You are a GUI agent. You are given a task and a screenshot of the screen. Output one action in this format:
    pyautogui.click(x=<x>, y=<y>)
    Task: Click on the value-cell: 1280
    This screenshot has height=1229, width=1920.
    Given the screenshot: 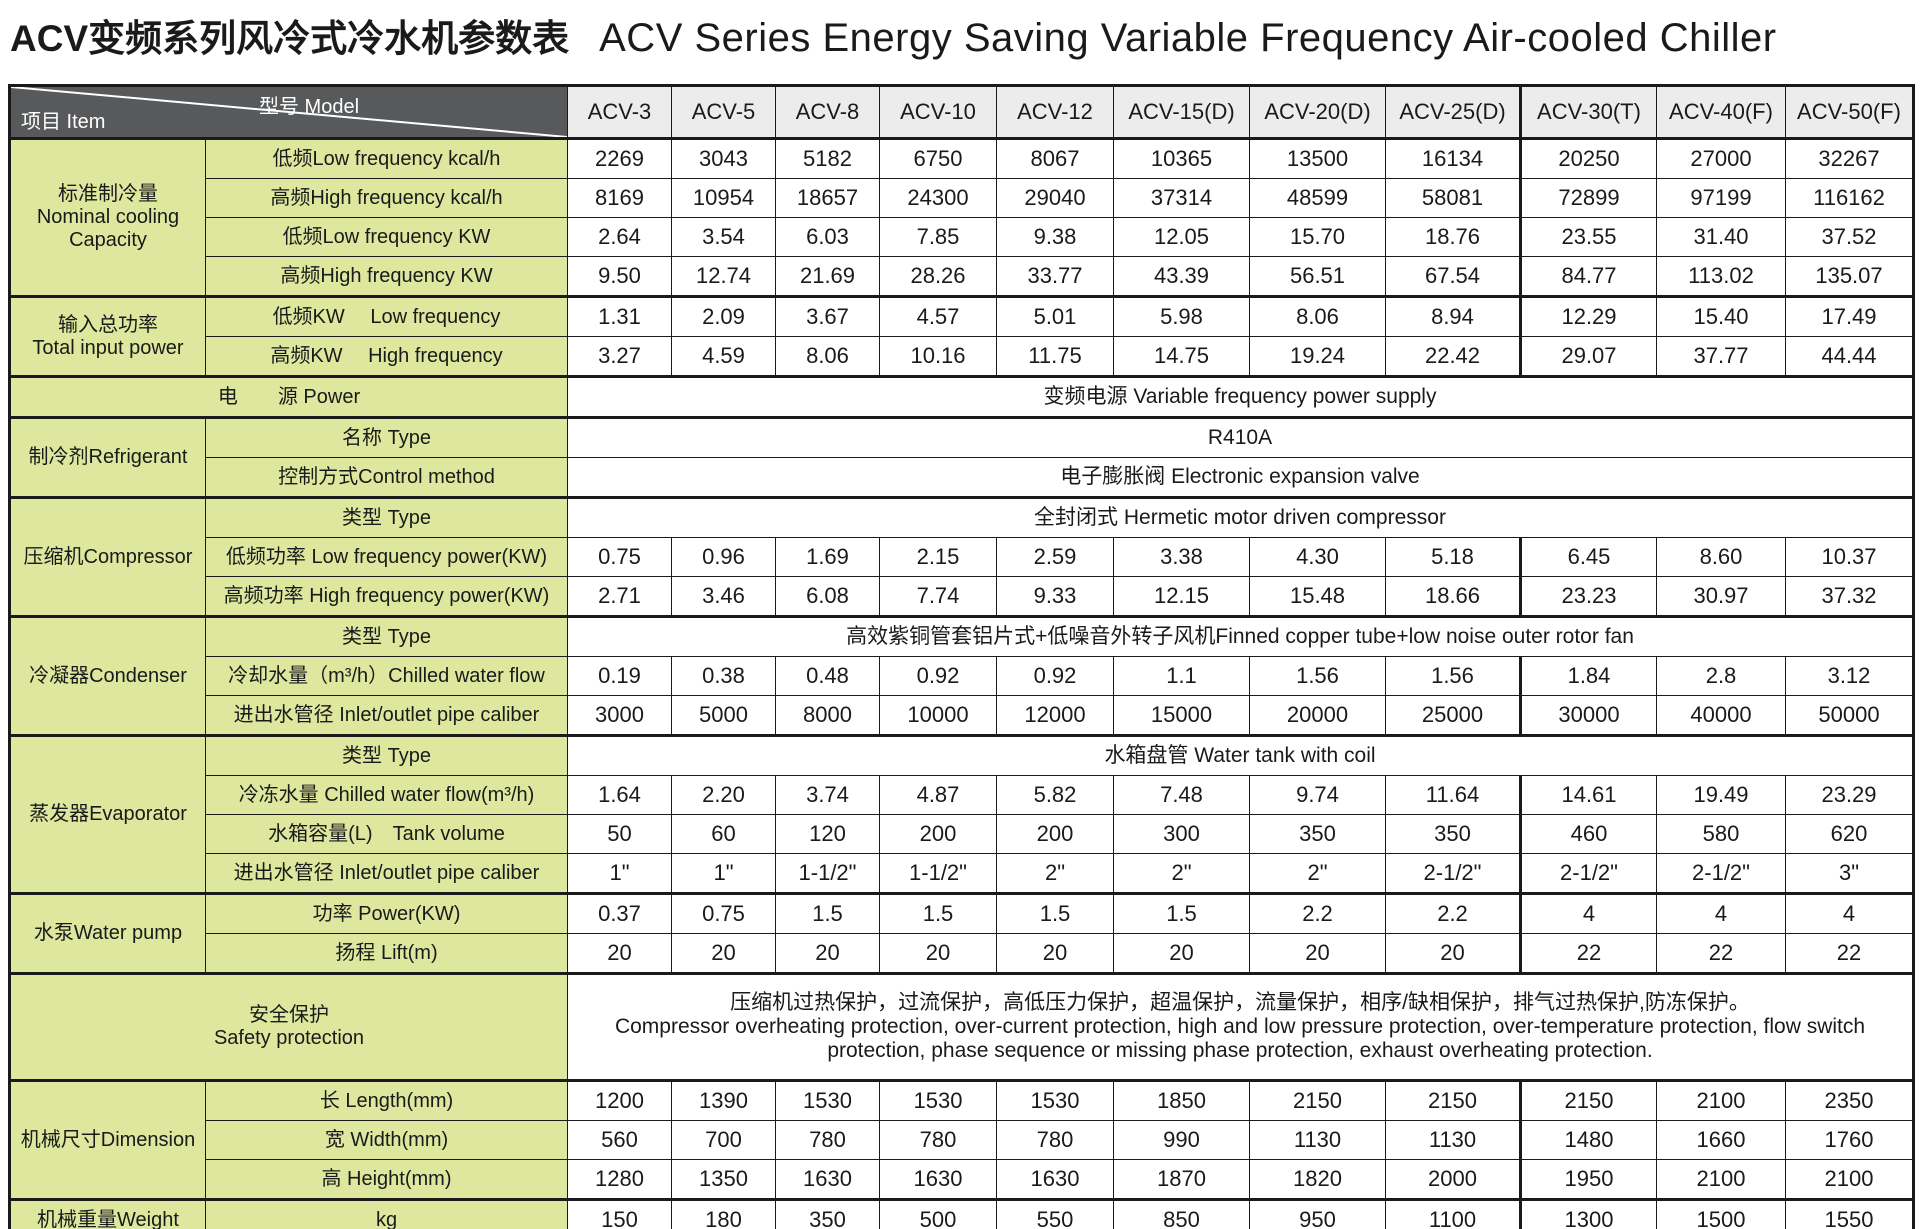 What is the action you would take?
    pyautogui.click(x=619, y=1179)
    